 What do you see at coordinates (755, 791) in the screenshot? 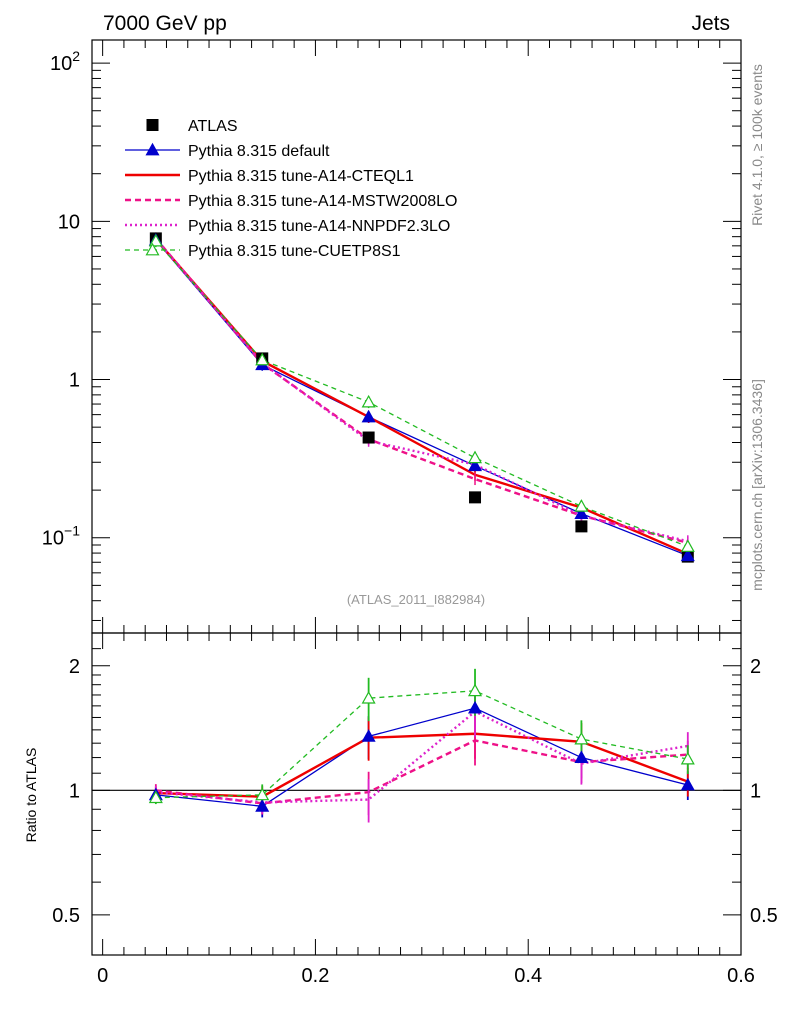
I see `ratio-y-tick-label-right: 1` at bounding box center [755, 791].